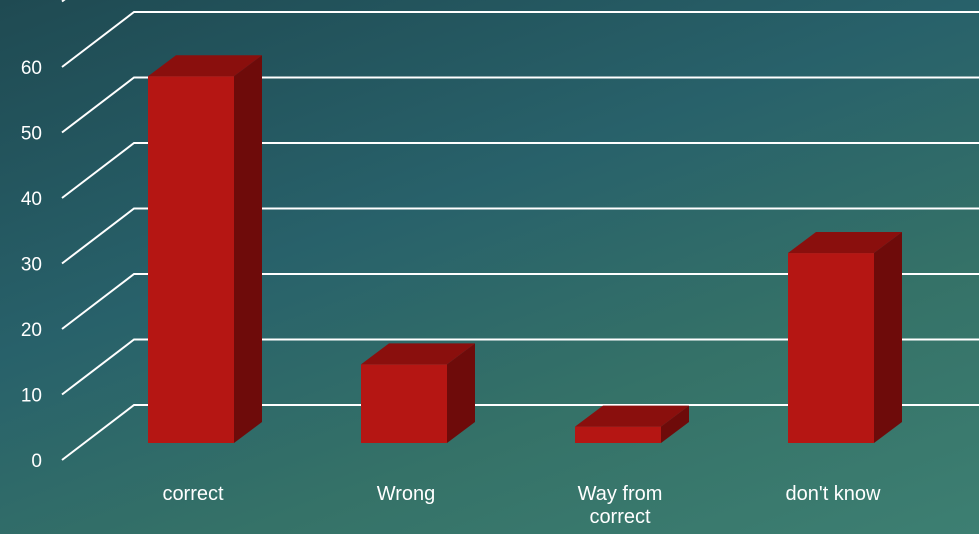 This screenshot has width=979, height=534. Describe the element at coordinates (521, 505) in the screenshot. I see `category-labels: correct Wrong Way from correct don't know` at that location.